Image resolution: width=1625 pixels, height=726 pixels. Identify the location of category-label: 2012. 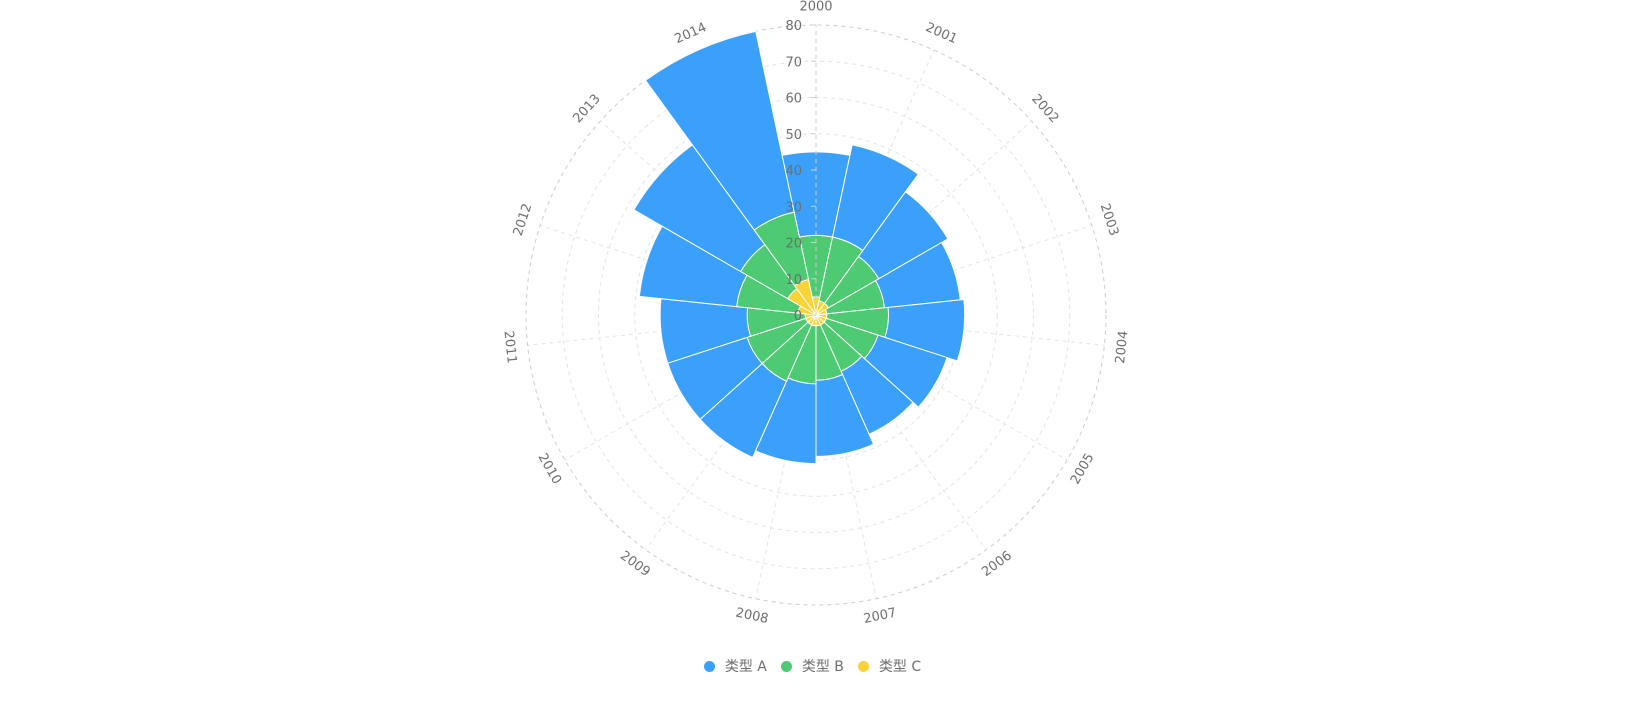
(523, 220).